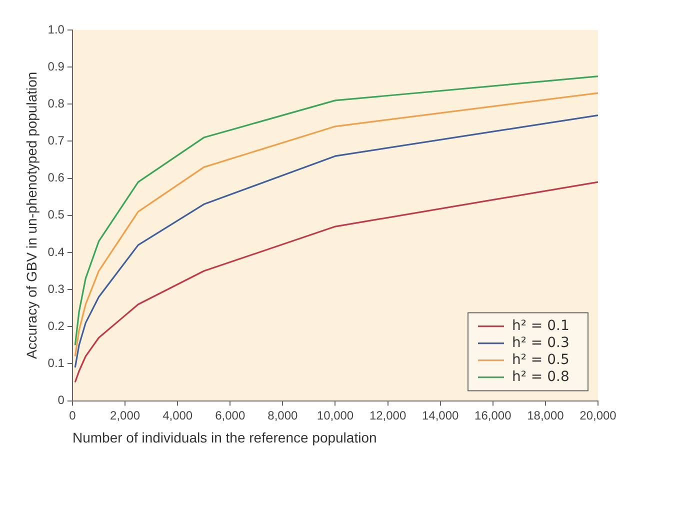  Describe the element at coordinates (125, 415) in the screenshot. I see `x-tick-label: 2,000` at that location.